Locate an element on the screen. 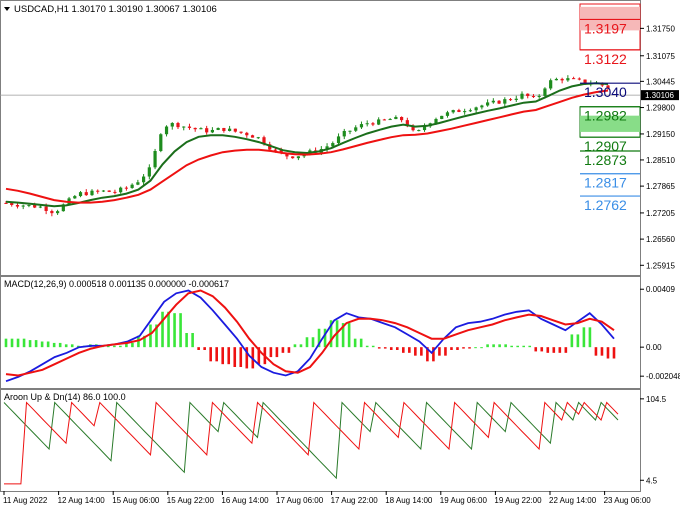  time-tick-label: 11 Aug 2022 is located at coordinates (25, 500).